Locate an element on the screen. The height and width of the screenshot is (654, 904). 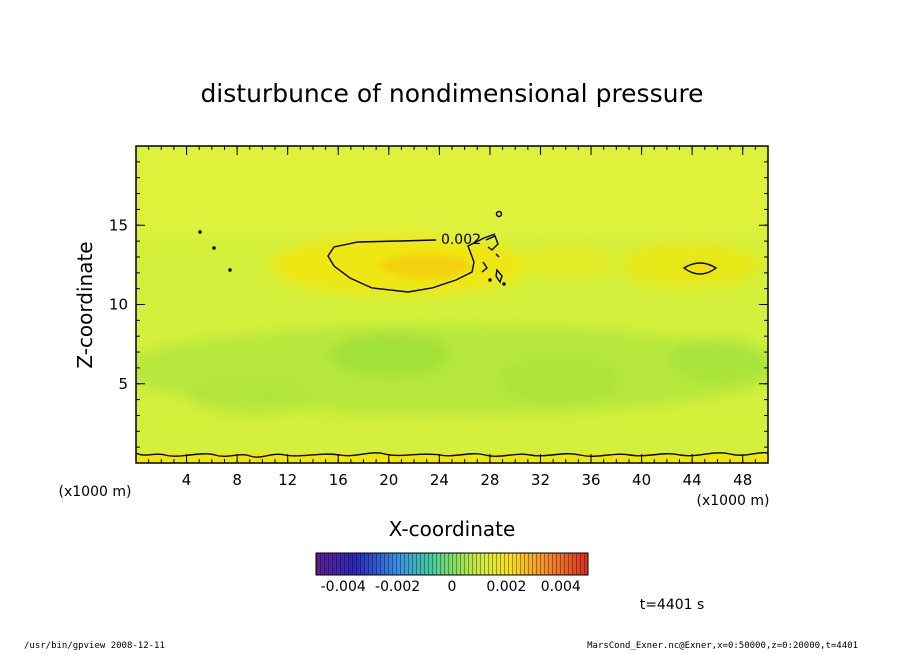
contour-right-cell is located at coordinates (700, 268).